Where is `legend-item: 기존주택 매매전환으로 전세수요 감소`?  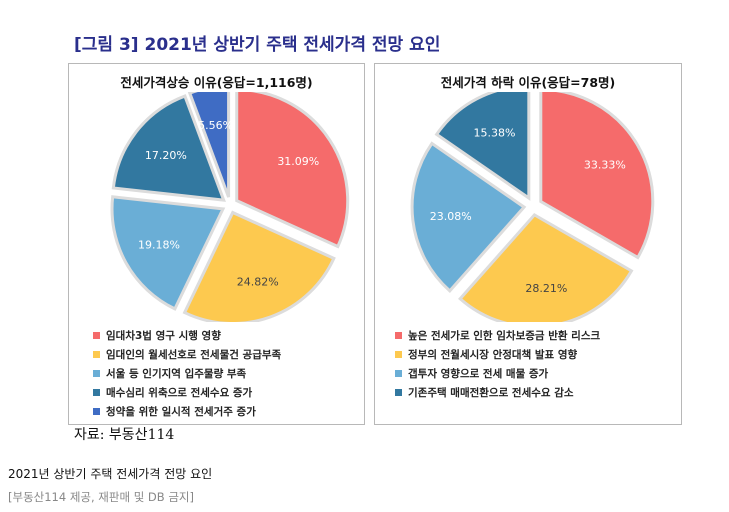 legend-item: 기존주택 매매전환으로 전세수요 감소 is located at coordinates (497, 392).